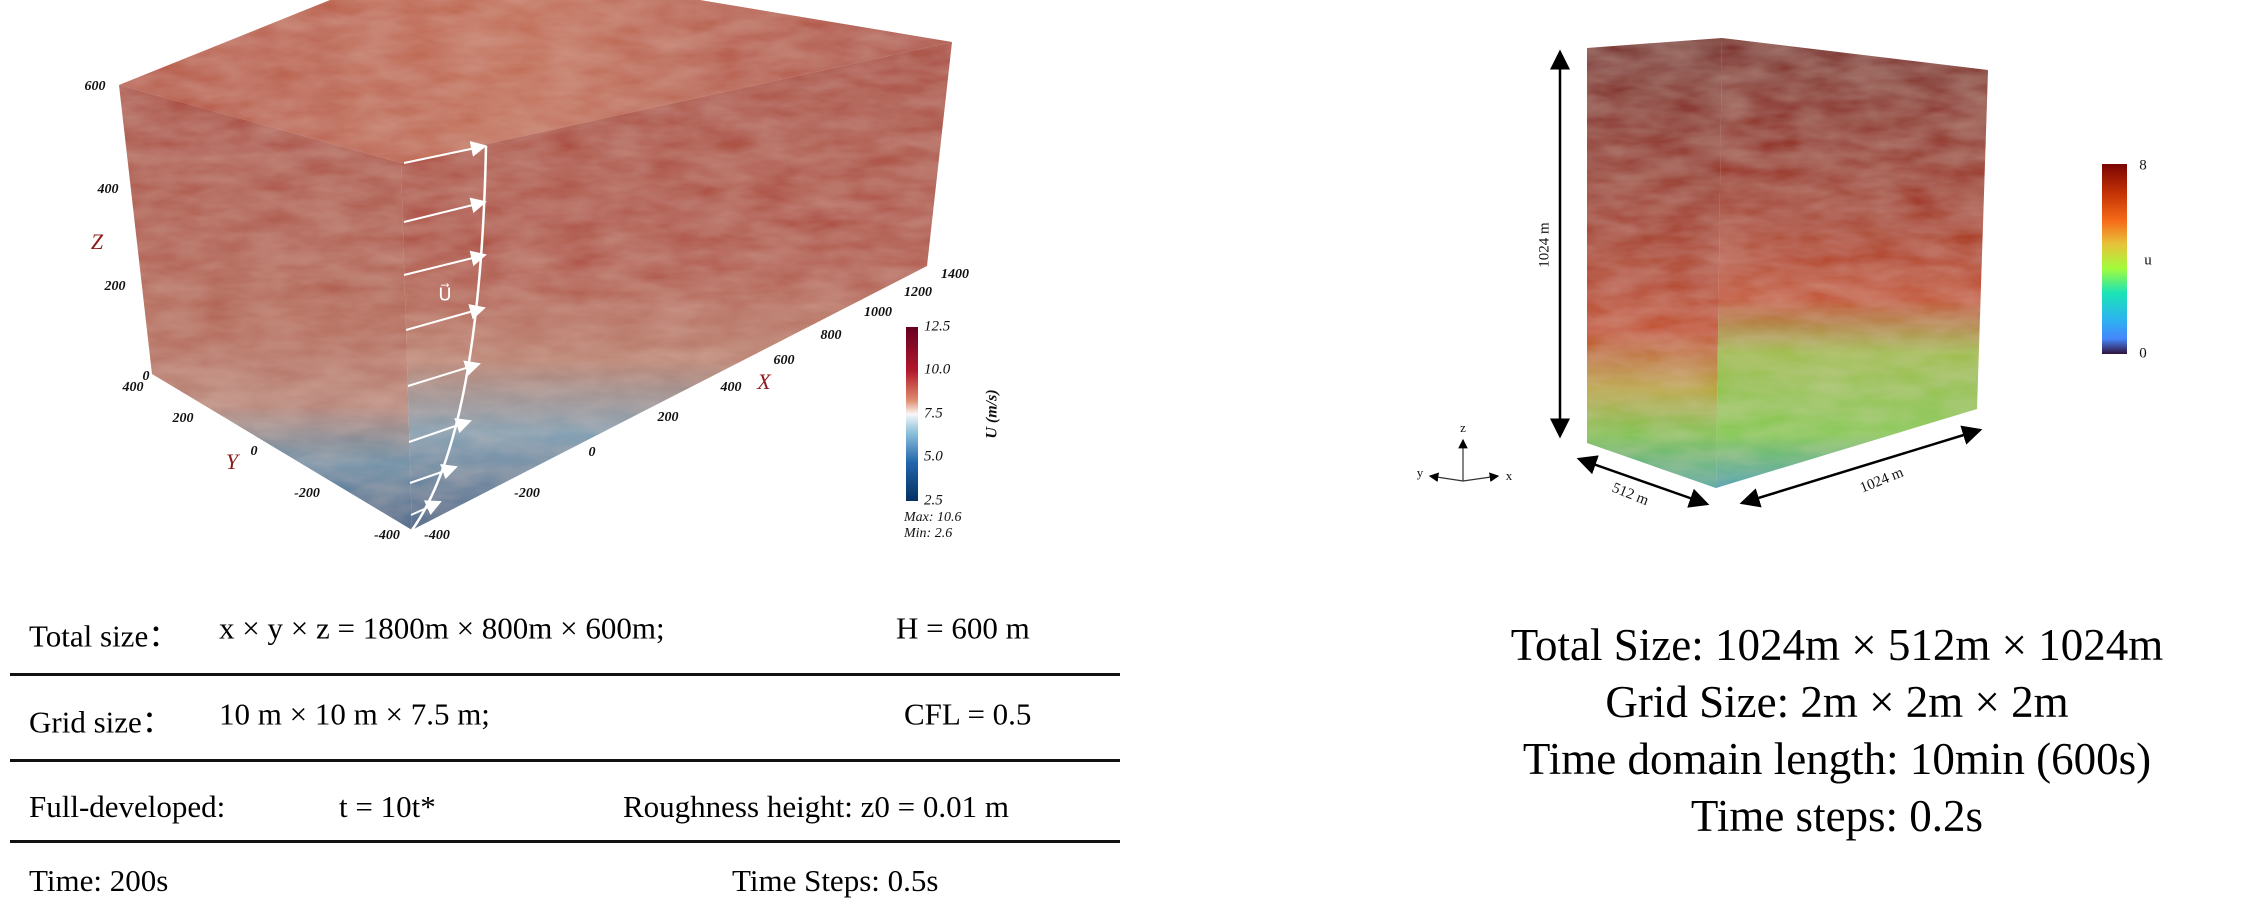 Image resolution: width=2247 pixels, height=914 pixels. What do you see at coordinates (99, 880) in the screenshot?
I see `row-label: Time: 200s` at bounding box center [99, 880].